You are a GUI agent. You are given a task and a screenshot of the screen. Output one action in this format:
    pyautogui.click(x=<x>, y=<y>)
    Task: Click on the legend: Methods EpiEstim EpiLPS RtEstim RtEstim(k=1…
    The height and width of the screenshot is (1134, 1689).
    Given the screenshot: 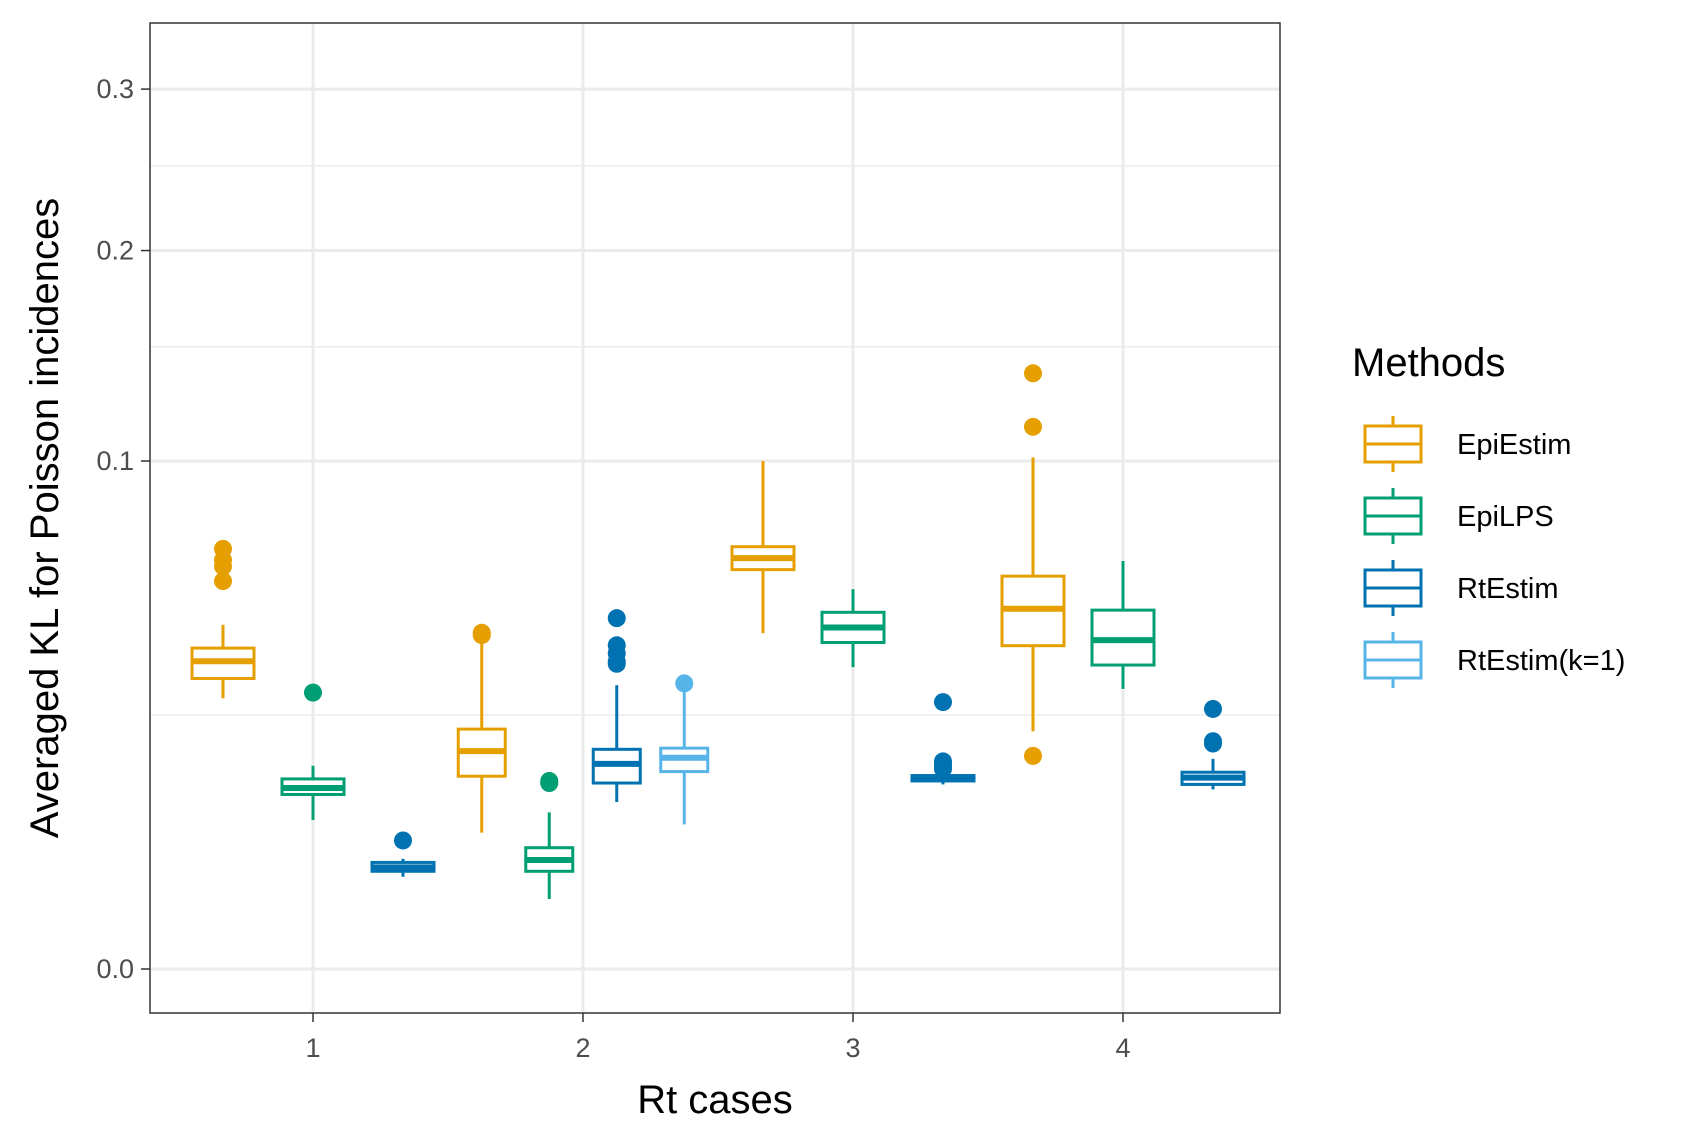 What is the action you would take?
    pyautogui.click(x=1488, y=514)
    